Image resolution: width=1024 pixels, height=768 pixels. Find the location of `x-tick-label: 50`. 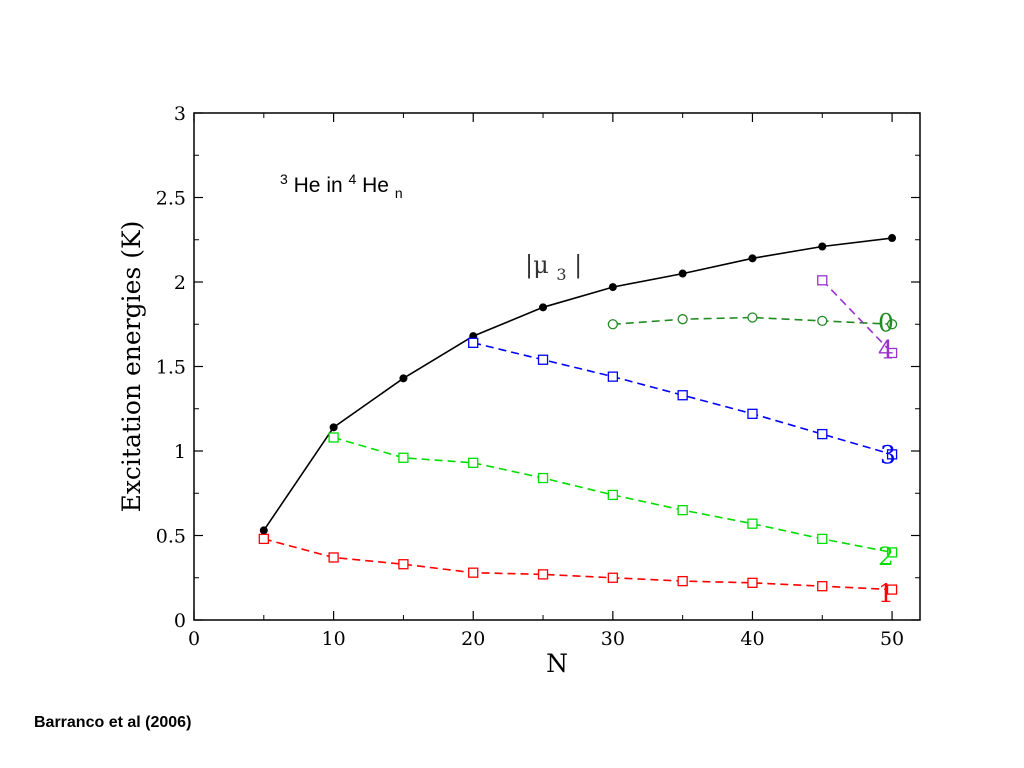

x-tick-label: 50 is located at coordinates (892, 639).